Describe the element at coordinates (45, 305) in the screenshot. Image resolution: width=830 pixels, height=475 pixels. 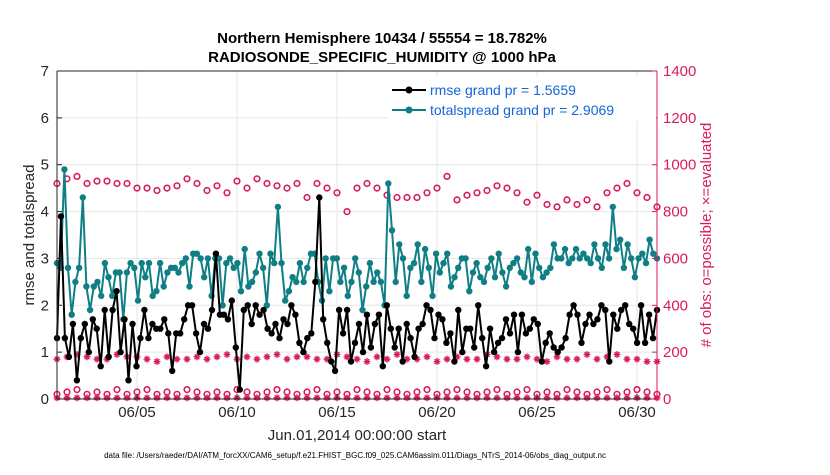
I see `y-left-tick-label: 2` at that location.